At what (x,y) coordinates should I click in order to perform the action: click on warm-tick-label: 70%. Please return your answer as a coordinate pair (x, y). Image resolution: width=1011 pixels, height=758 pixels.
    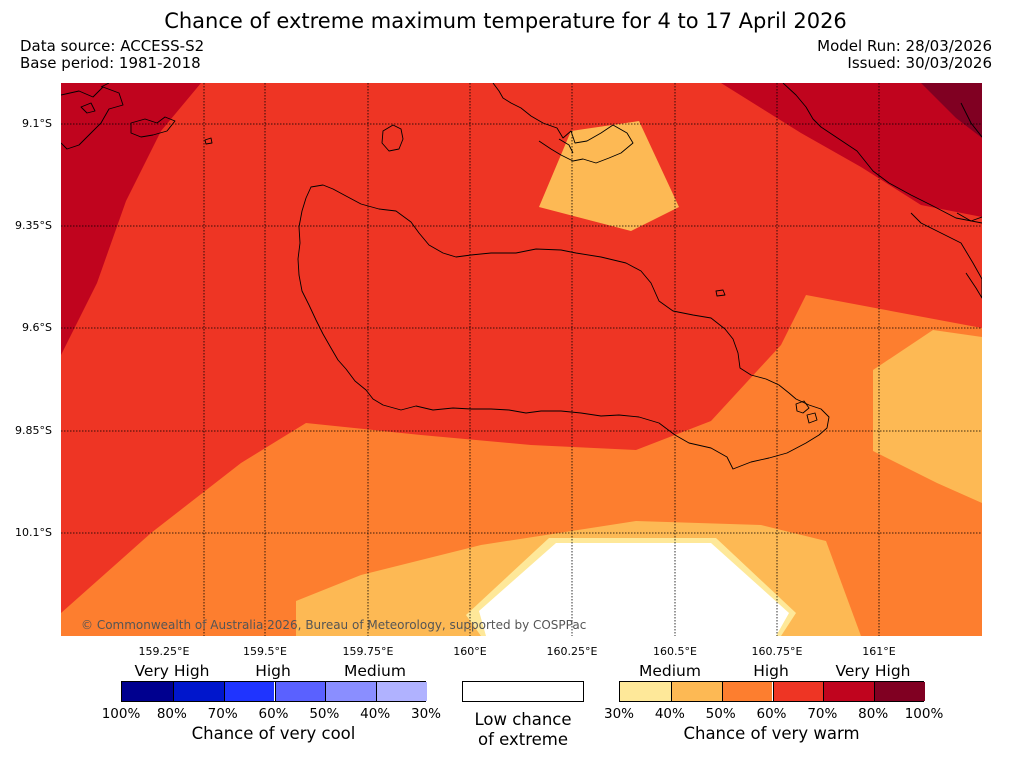
    Looking at the image, I should click on (822, 714).